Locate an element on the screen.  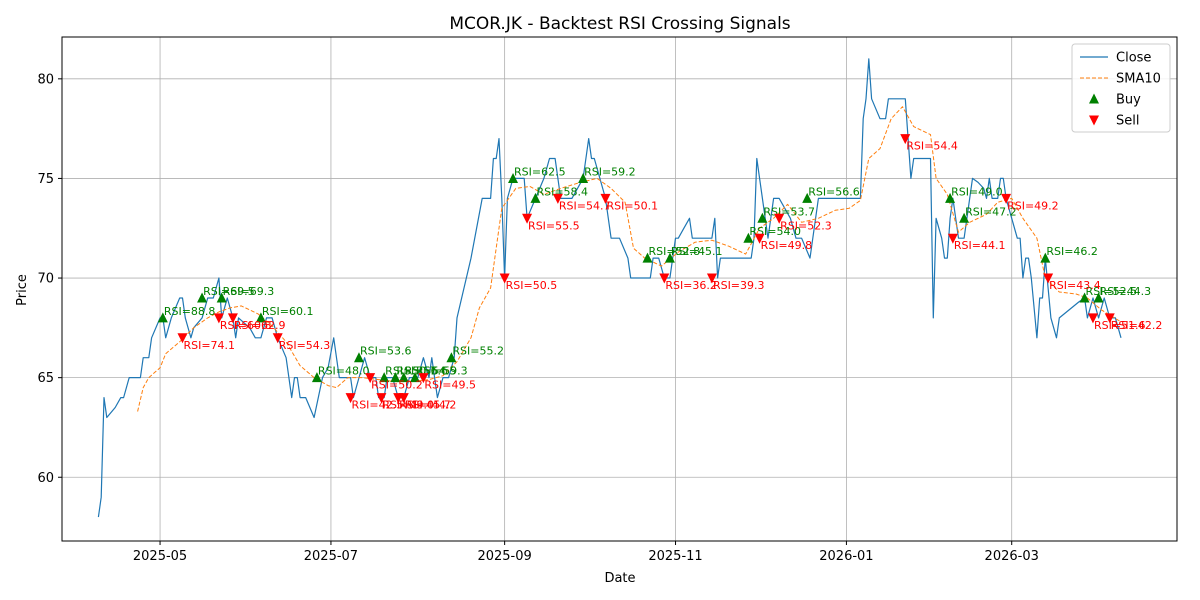
y-tick-label: 70 is located at coordinates (45, 279).